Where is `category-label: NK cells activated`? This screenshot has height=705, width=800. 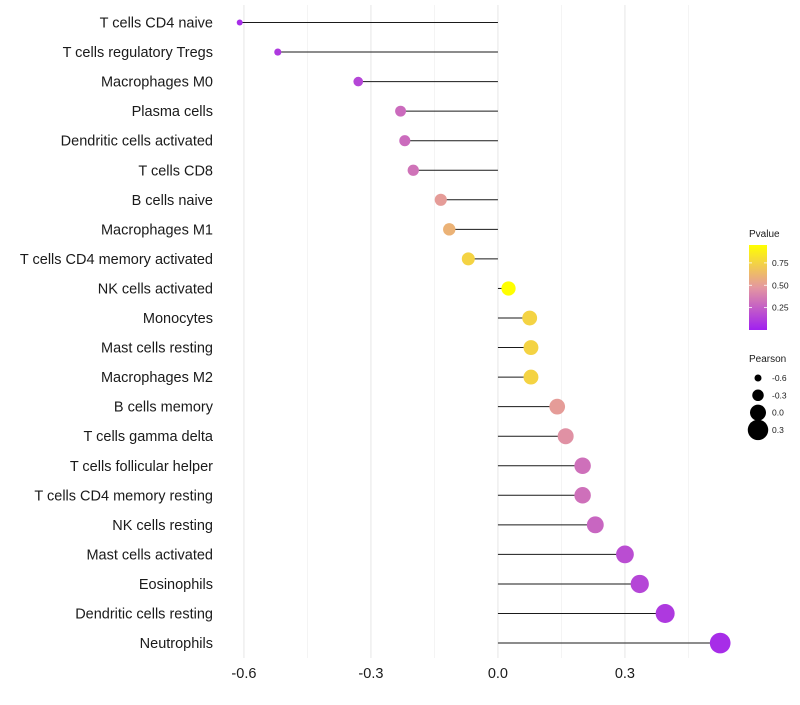 category-label: NK cells activated is located at coordinates (155, 289).